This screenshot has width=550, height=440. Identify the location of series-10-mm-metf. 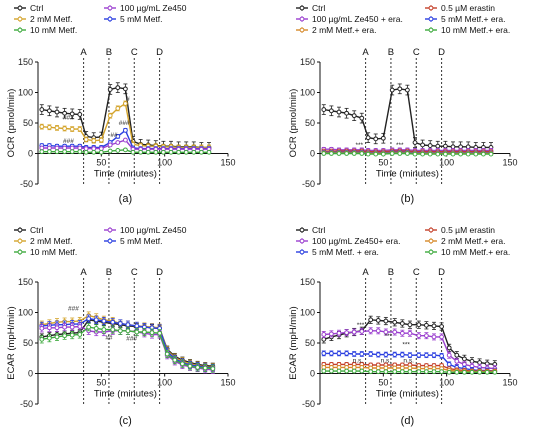
(125, 151).